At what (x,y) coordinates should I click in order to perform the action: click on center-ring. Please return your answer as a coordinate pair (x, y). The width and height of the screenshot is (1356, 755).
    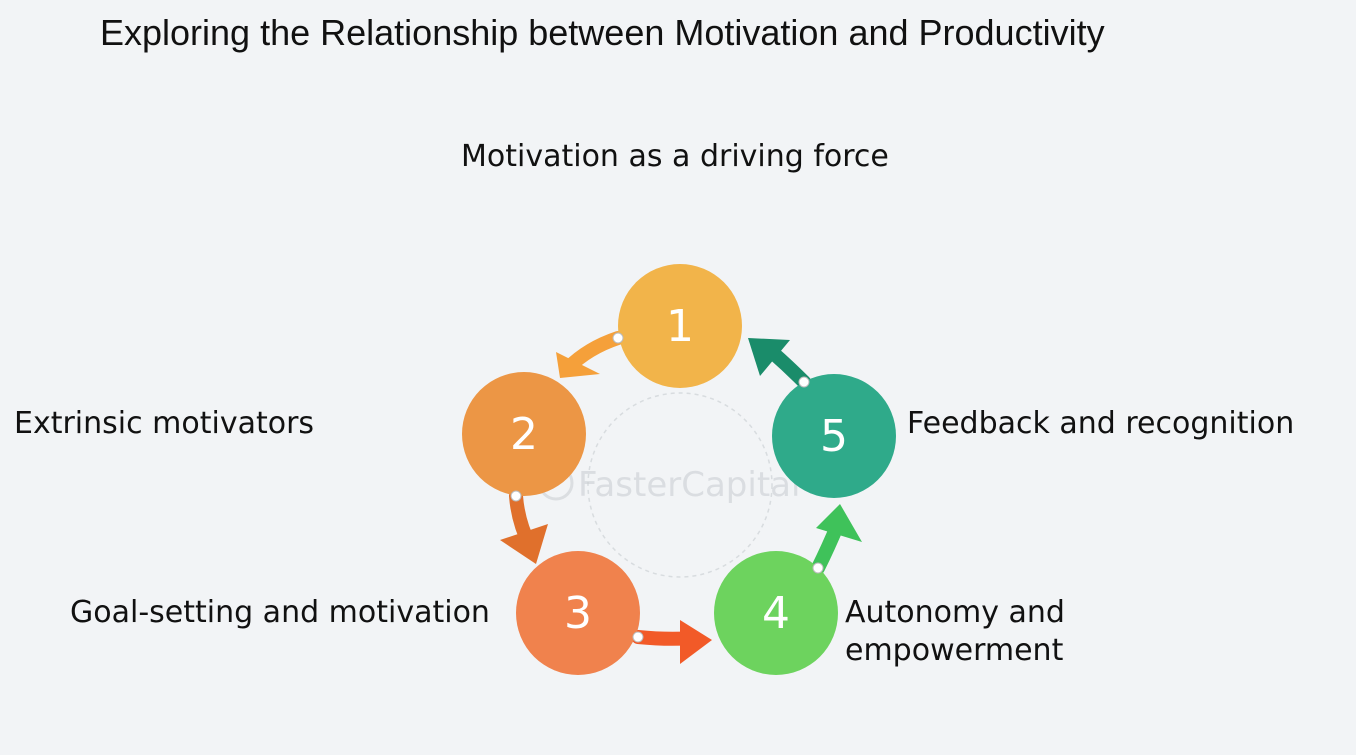
    Looking at the image, I should click on (680, 485).